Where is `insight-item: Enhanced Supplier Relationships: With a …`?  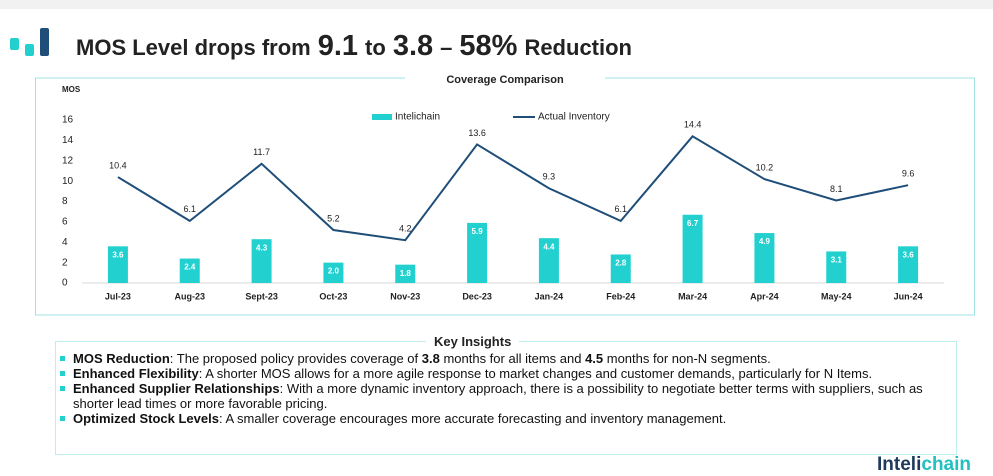
insight-item: Enhanced Supplier Relationships: With a … is located at coordinates (501, 396).